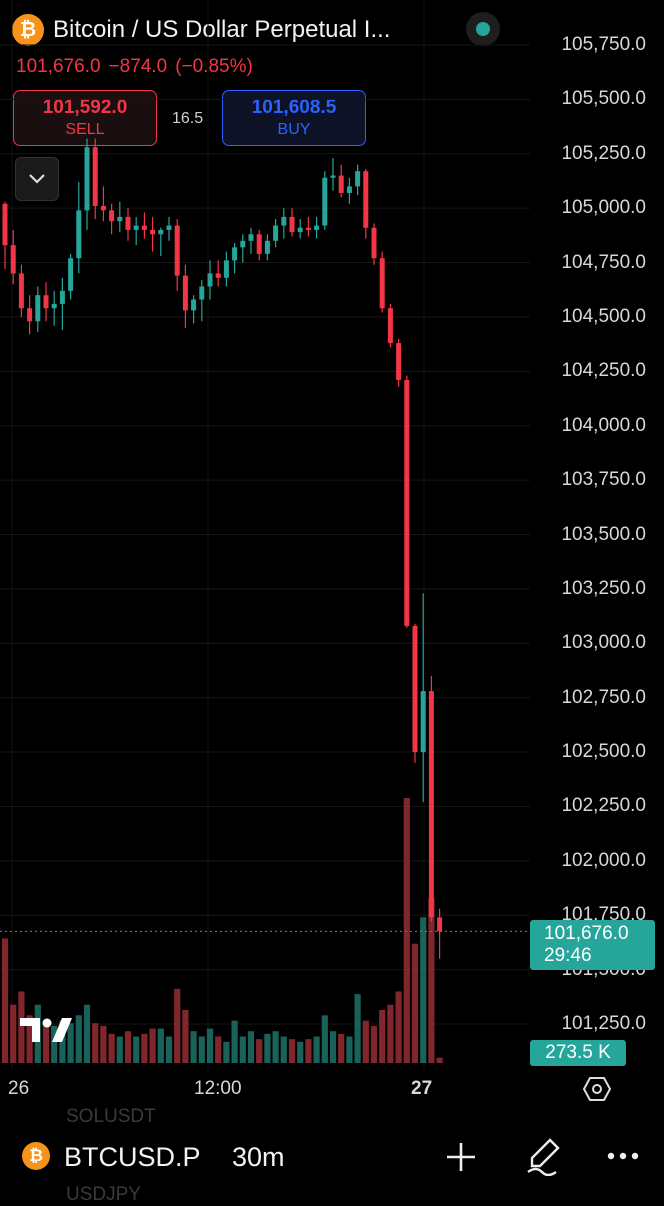 The image size is (664, 1206). What do you see at coordinates (603, 806) in the screenshot?
I see `price-label: 102,250.0` at bounding box center [603, 806].